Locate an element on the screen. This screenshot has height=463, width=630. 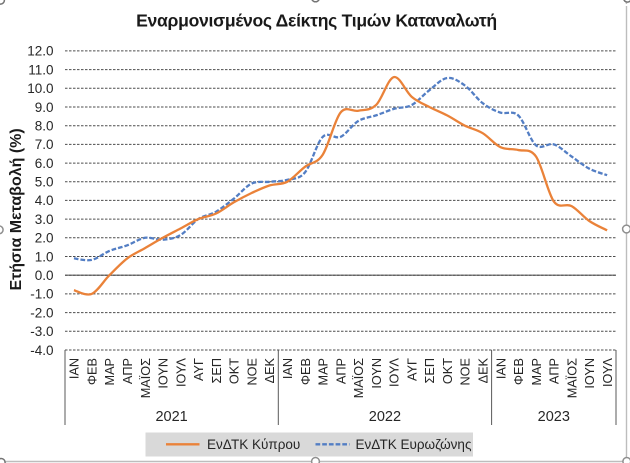
svg-text: 2021 is located at coordinates (171, 417).